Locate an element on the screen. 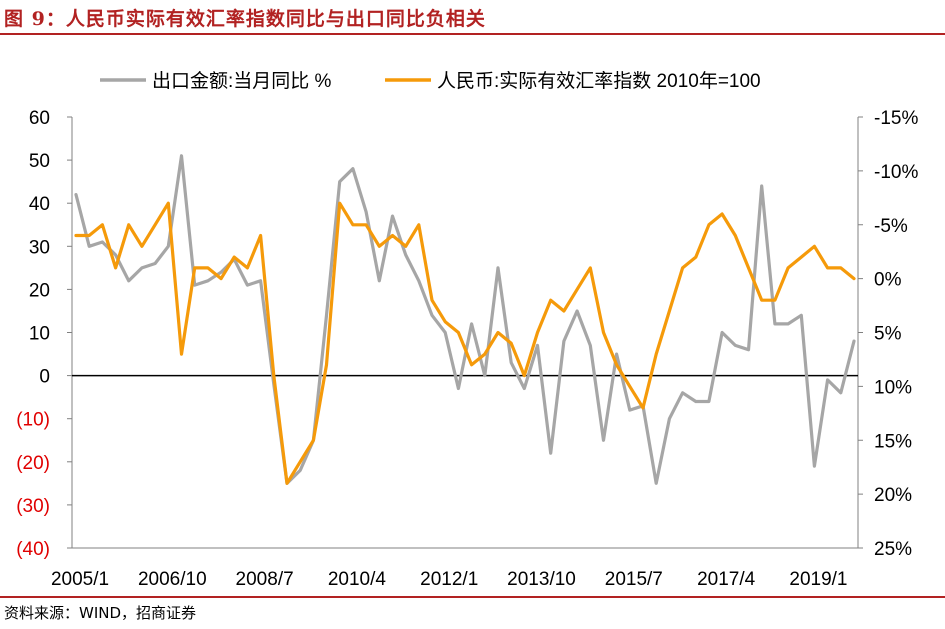 Image resolution: width=945 pixels, height=629 pixels. left-tick-label: 40 is located at coordinates (39, 204).